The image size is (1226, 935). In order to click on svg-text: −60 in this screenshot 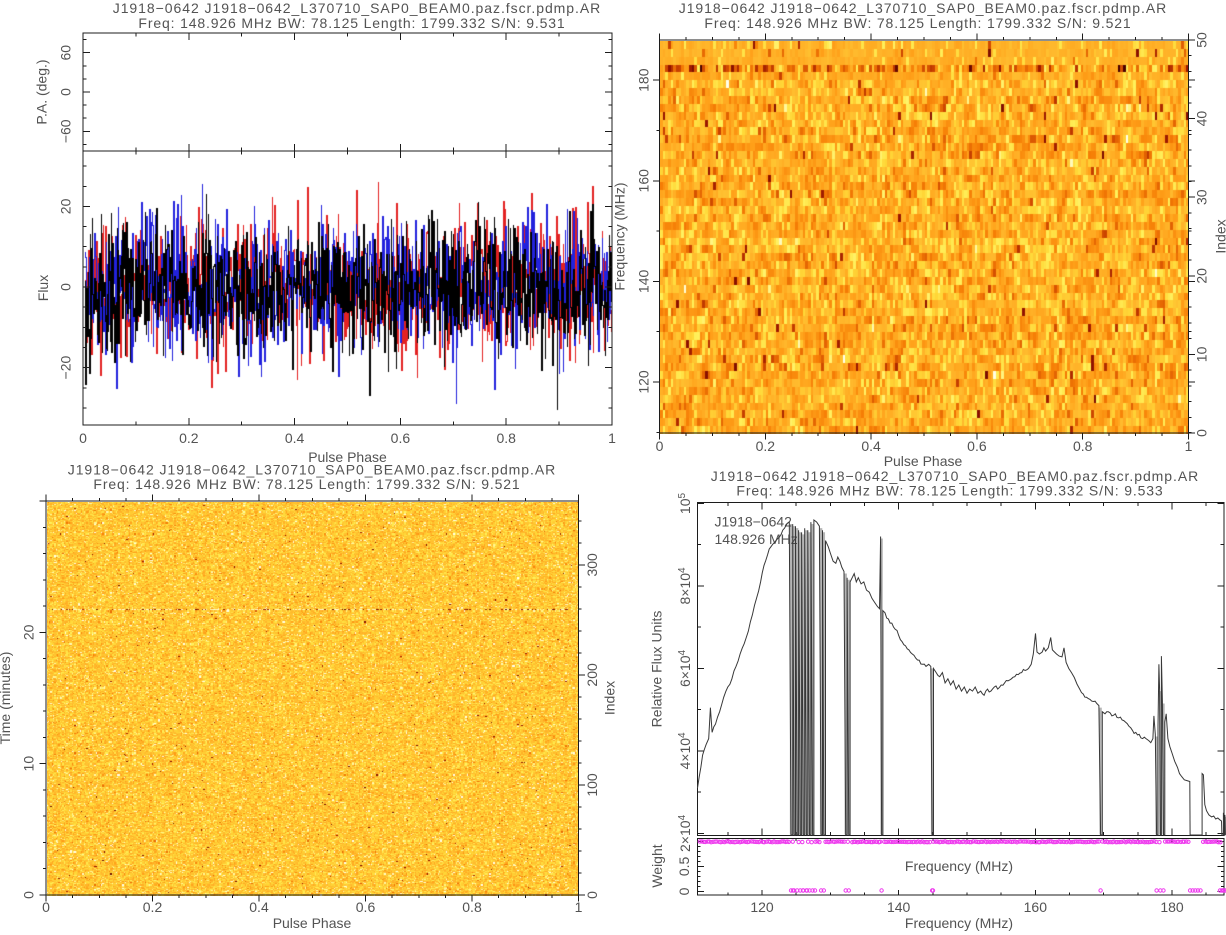, I will do `click(66, 131)`.